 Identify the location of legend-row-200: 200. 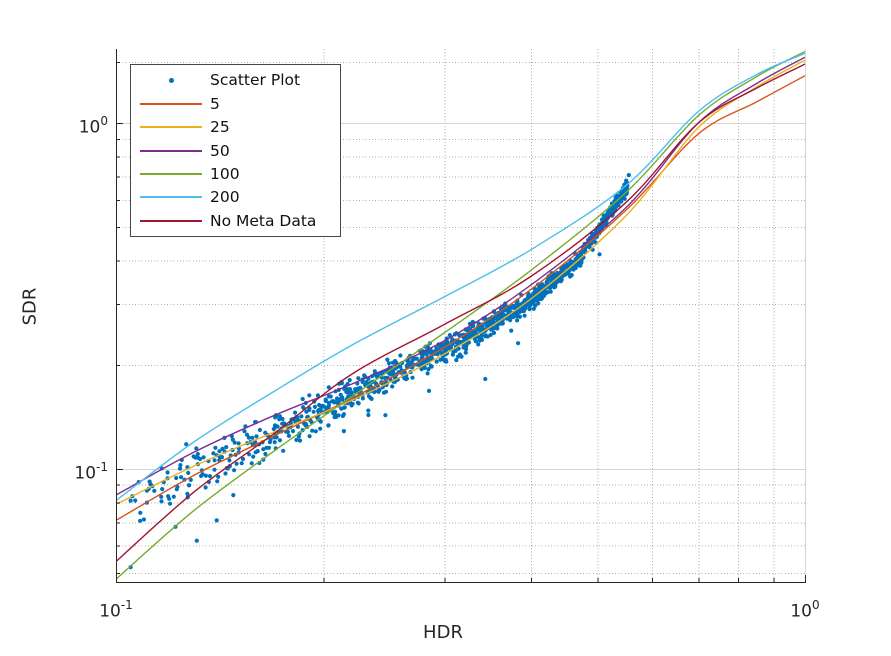
(235, 197).